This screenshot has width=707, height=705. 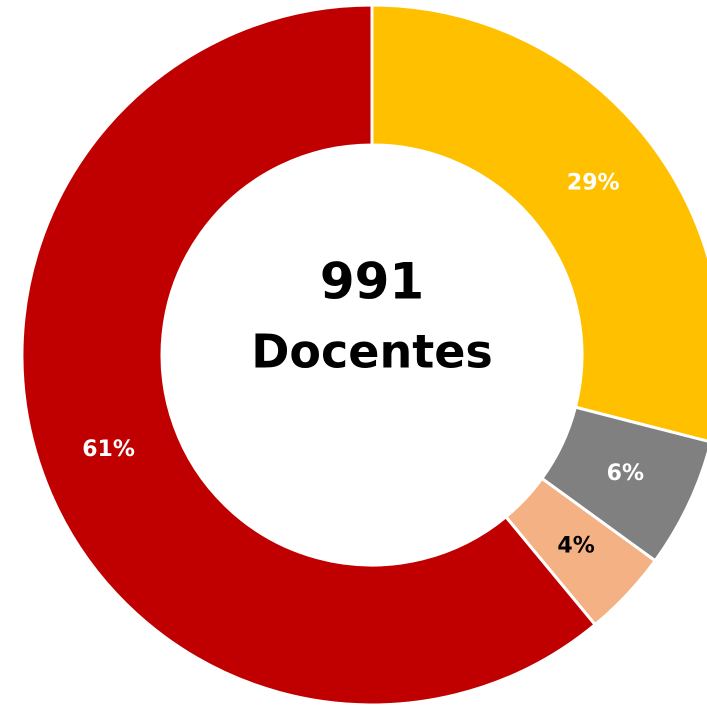 What do you see at coordinates (575, 546) in the screenshot?
I see `data-label: 4%` at bounding box center [575, 546].